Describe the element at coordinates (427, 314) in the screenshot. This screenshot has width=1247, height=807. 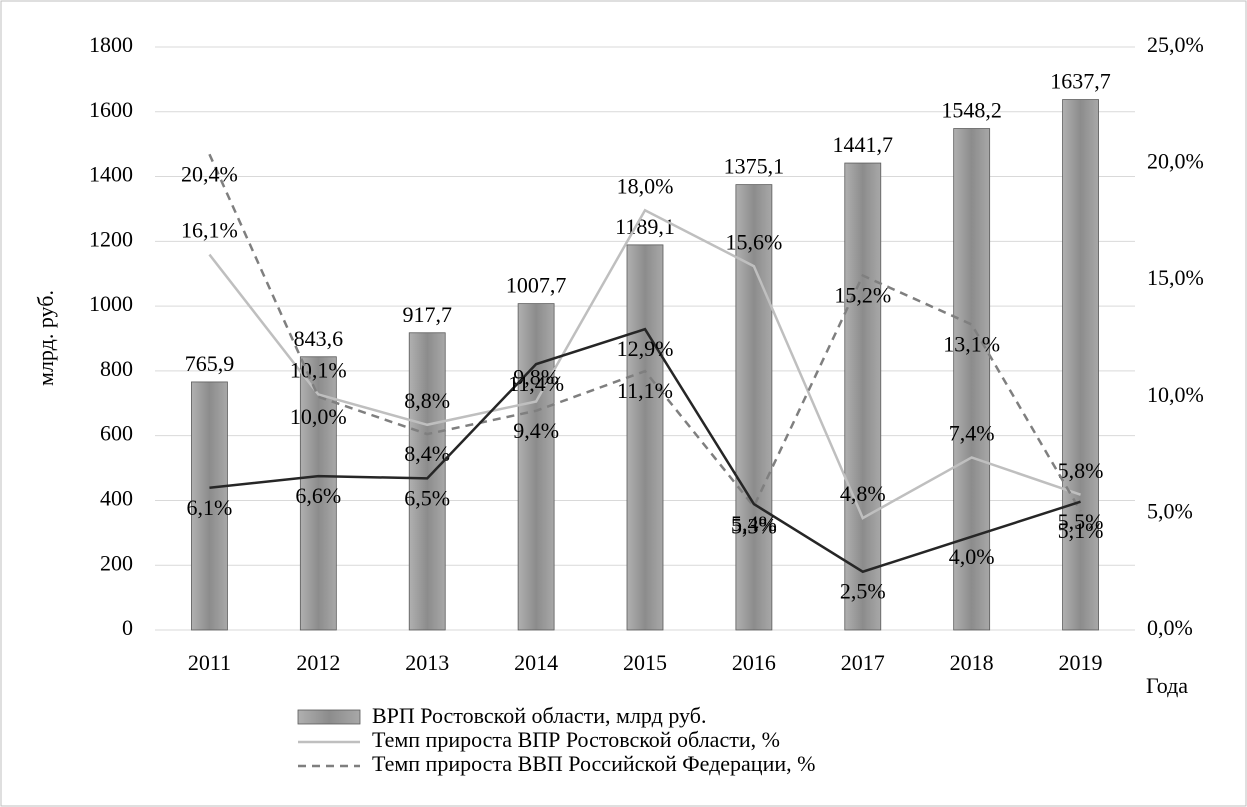
I see `bar-label: 917,7` at that location.